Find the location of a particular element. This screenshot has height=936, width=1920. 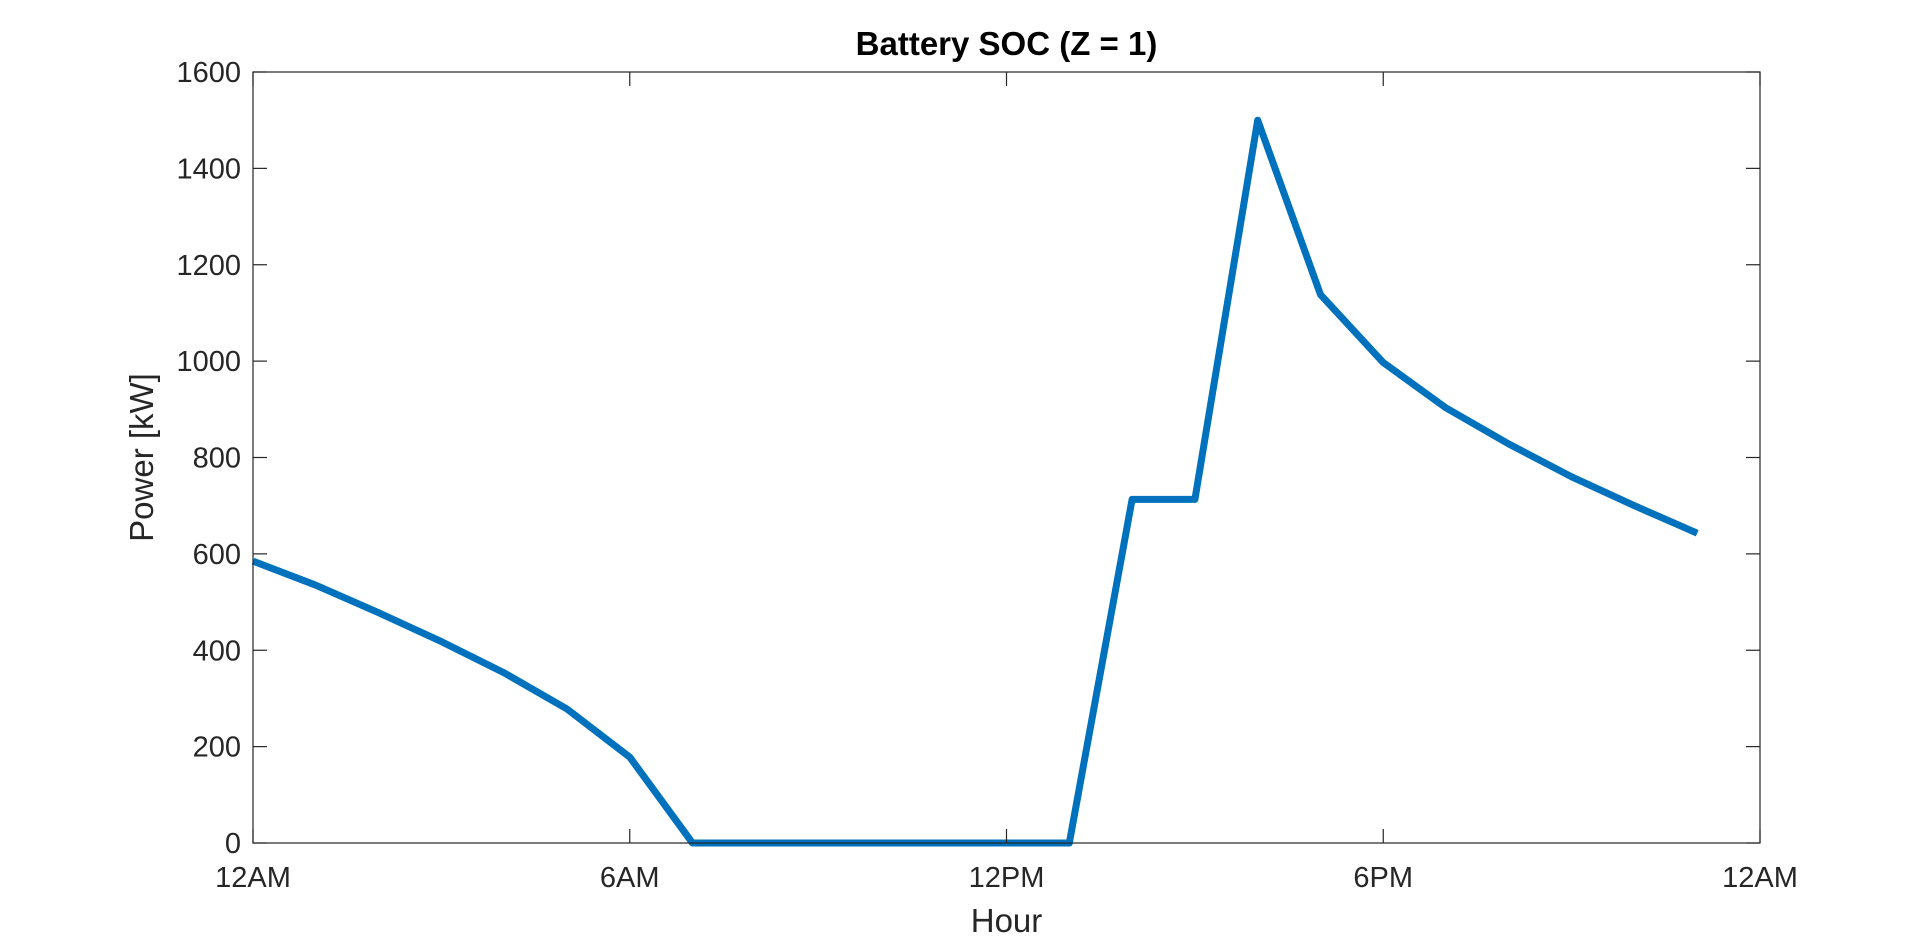

x-tick-label: 12PM is located at coordinates (1007, 878).